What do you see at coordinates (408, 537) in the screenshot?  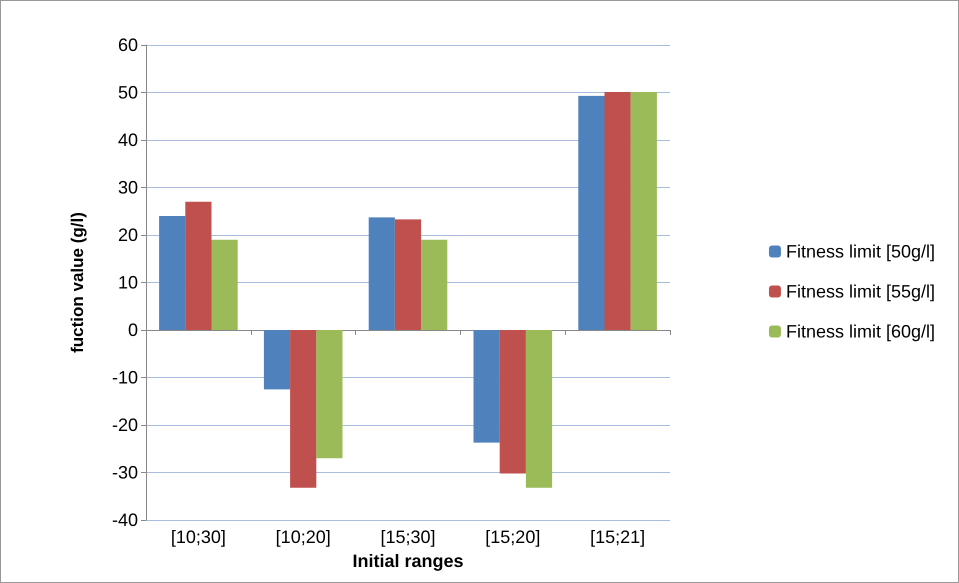 I see `x-tick-label: [15;30]` at bounding box center [408, 537].